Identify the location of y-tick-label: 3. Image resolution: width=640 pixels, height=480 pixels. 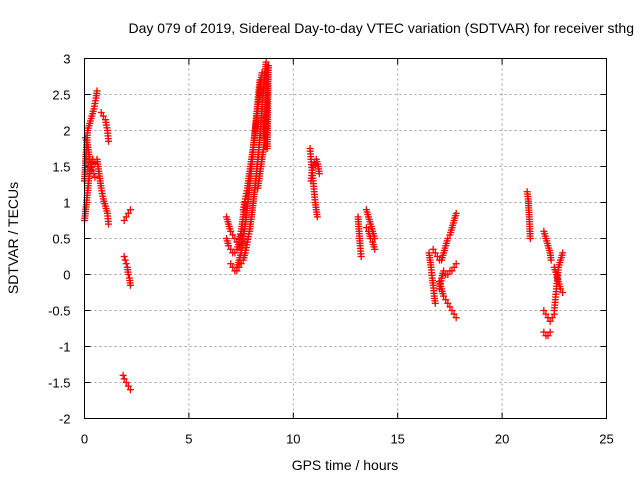
(66, 59).